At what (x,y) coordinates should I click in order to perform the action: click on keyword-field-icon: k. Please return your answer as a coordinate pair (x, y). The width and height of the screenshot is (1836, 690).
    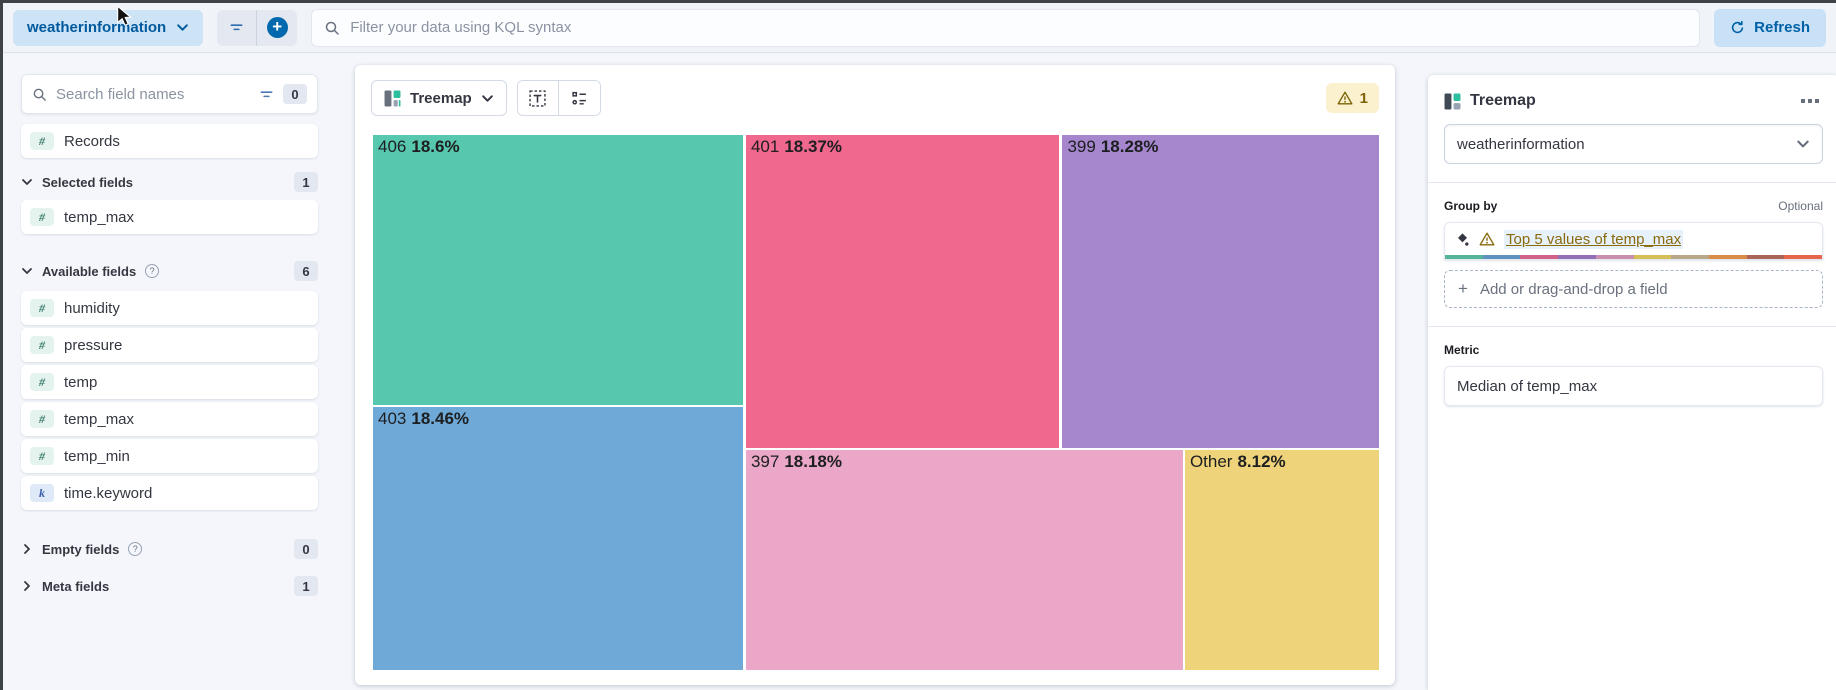
    Looking at the image, I should click on (42, 493).